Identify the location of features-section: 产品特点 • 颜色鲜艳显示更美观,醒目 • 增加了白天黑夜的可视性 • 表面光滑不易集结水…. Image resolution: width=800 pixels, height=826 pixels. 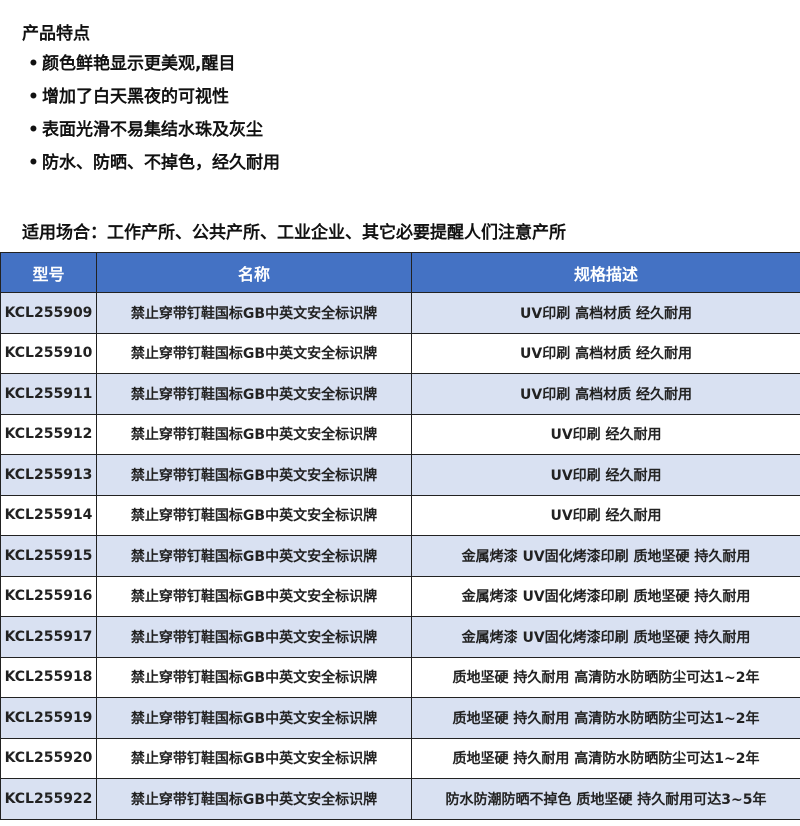
(151, 100).